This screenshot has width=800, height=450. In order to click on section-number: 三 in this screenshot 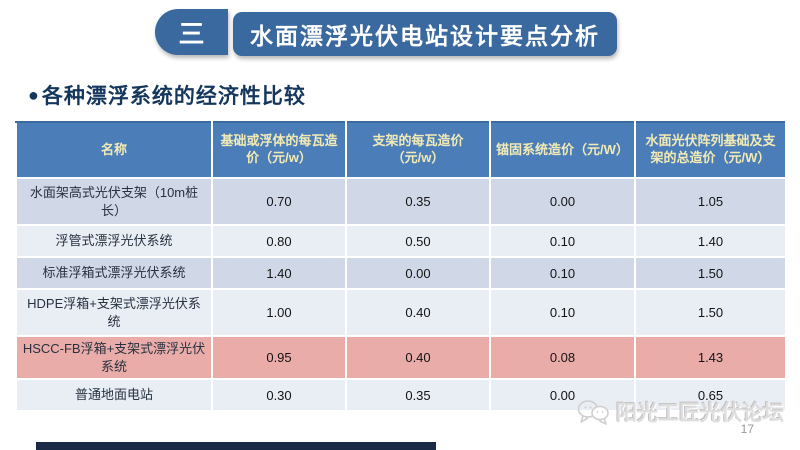, I will do `click(191, 34)`.